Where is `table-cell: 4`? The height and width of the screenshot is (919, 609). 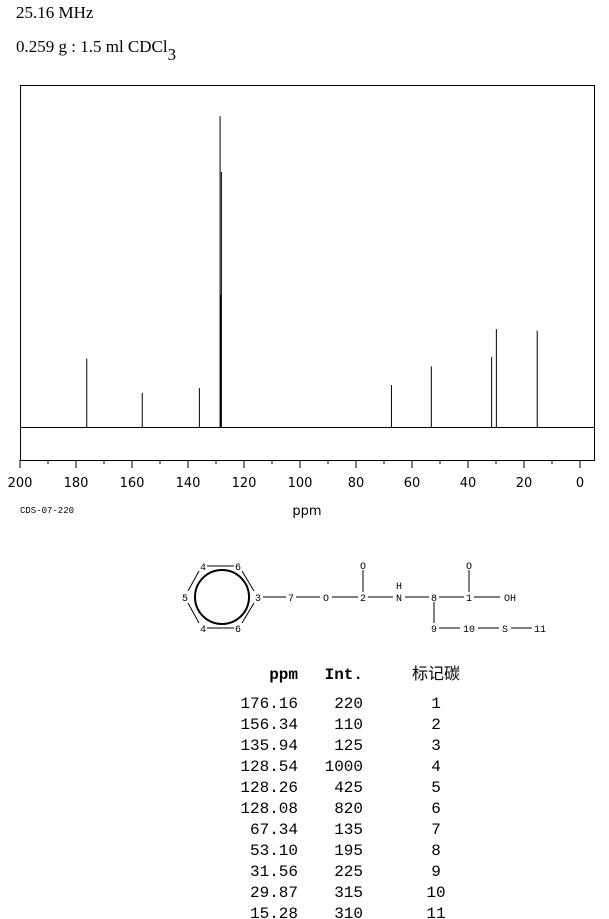
table-cell: 4 is located at coordinates (436, 767).